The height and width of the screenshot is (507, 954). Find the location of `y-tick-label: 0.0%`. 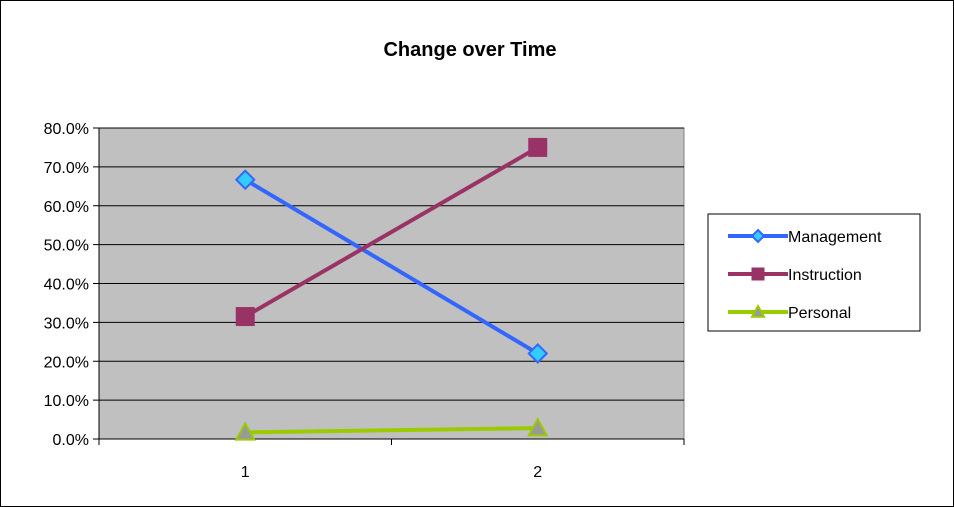

y-tick-label: 0.0% is located at coordinates (71, 440).